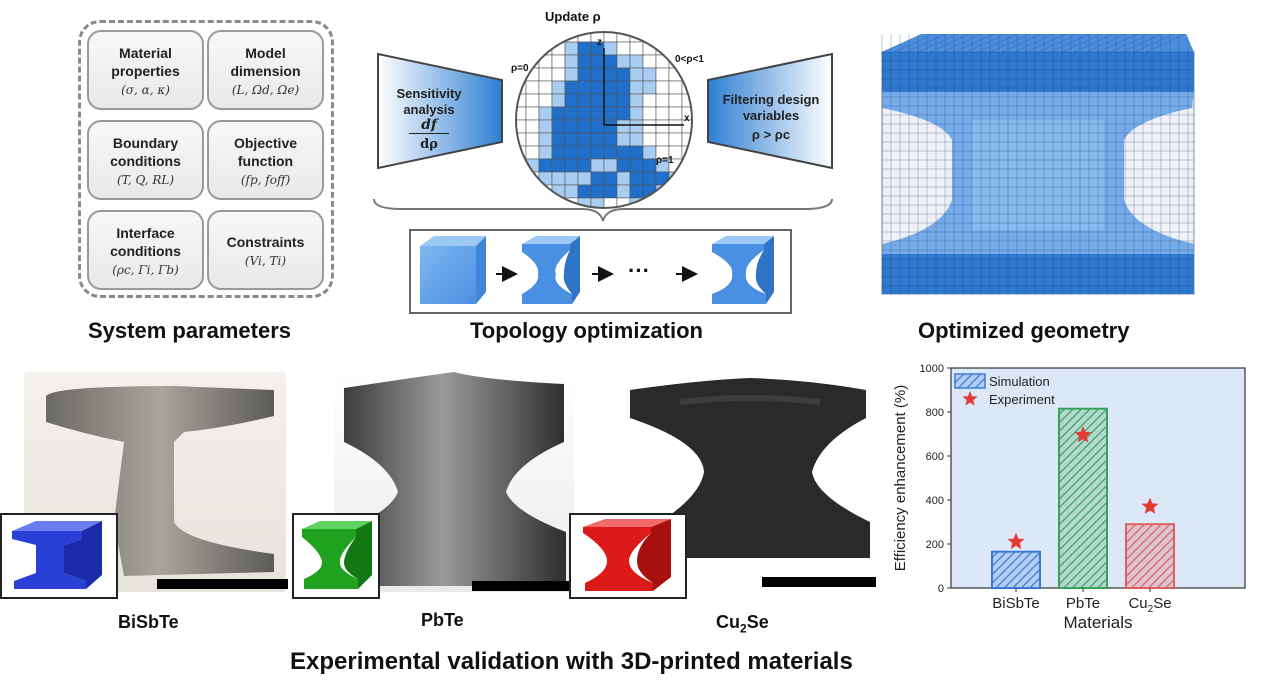 The height and width of the screenshot is (696, 1280). Describe the element at coordinates (771, 107) in the screenshot. I see `filtering-label: Filtering design variables` at that location.